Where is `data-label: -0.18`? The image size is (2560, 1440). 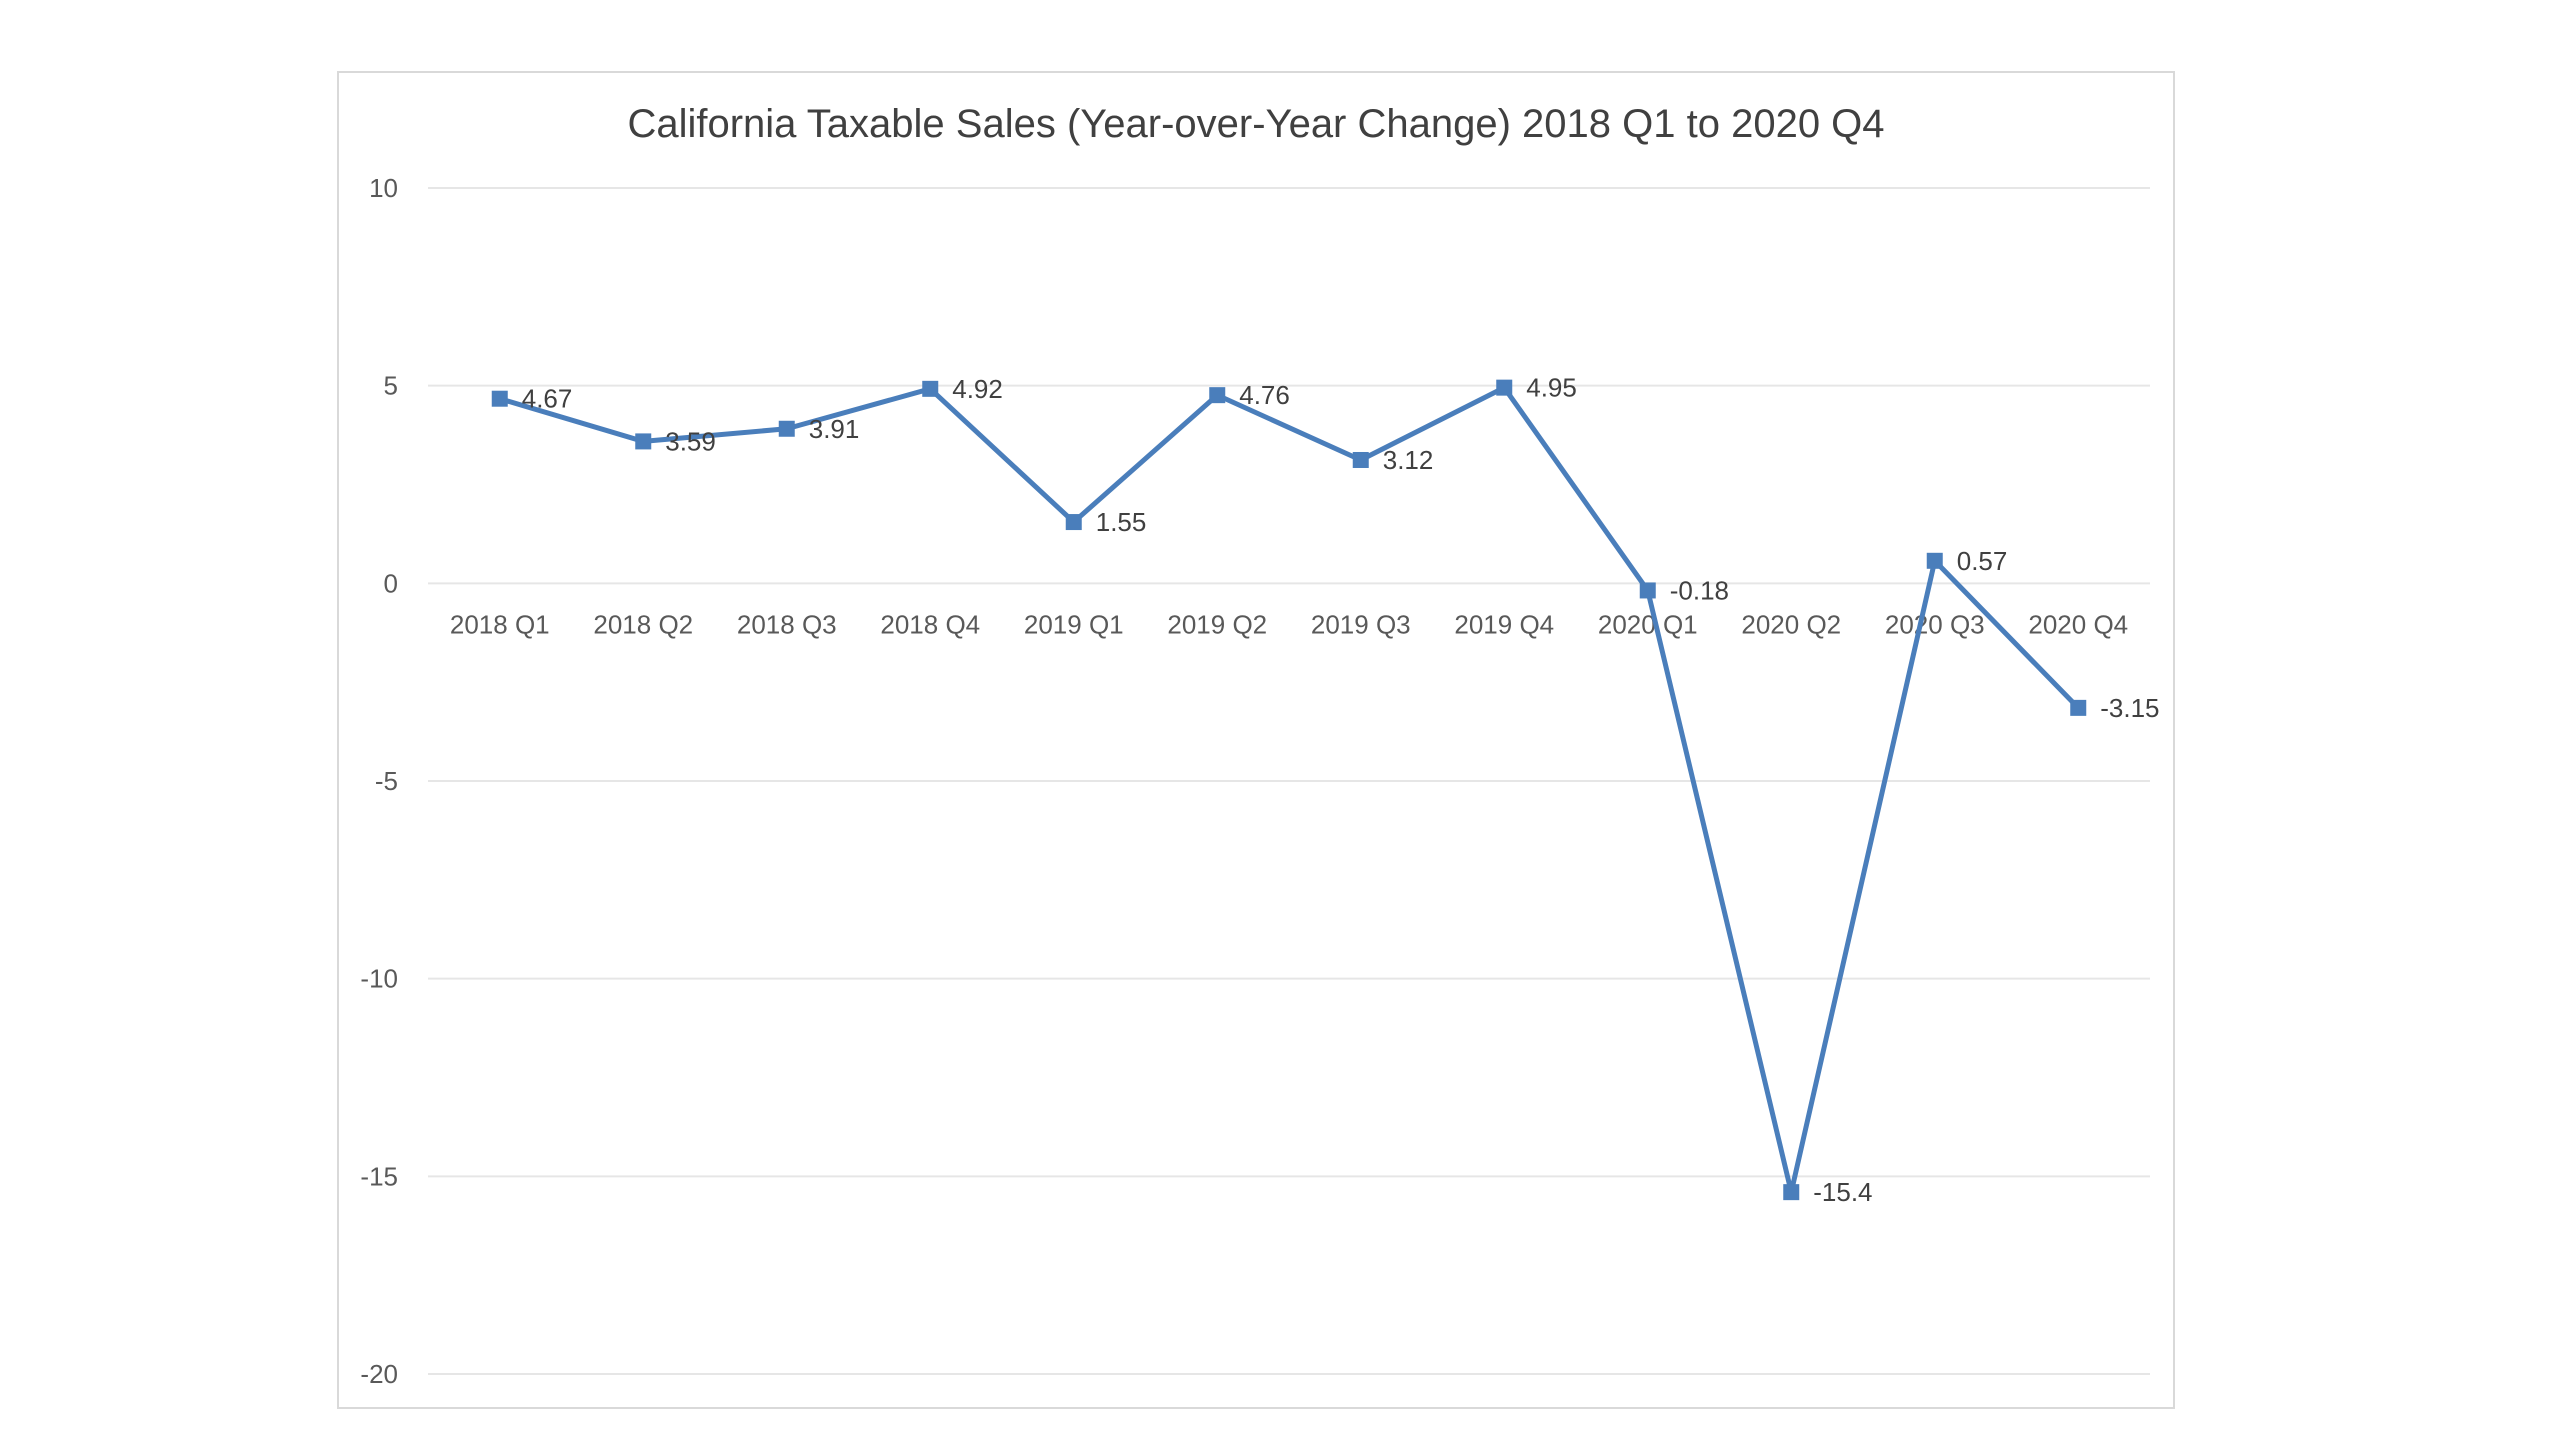 data-label: -0.18 is located at coordinates (1699, 590).